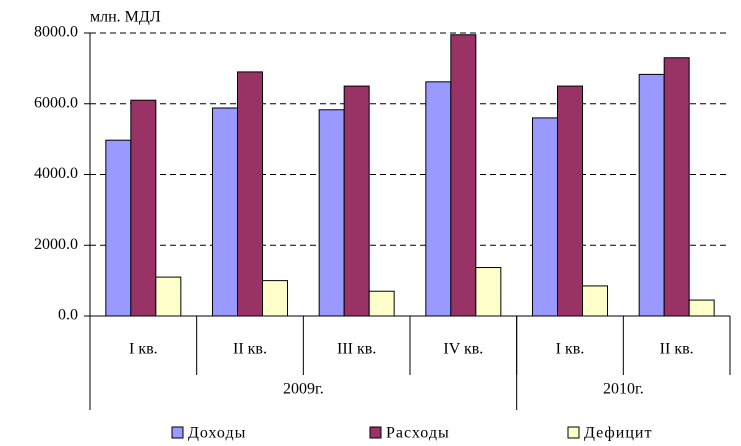 This screenshot has height=446, width=741. What do you see at coordinates (623, 389) in the screenshot?
I see `group-label: 2010г.` at bounding box center [623, 389].